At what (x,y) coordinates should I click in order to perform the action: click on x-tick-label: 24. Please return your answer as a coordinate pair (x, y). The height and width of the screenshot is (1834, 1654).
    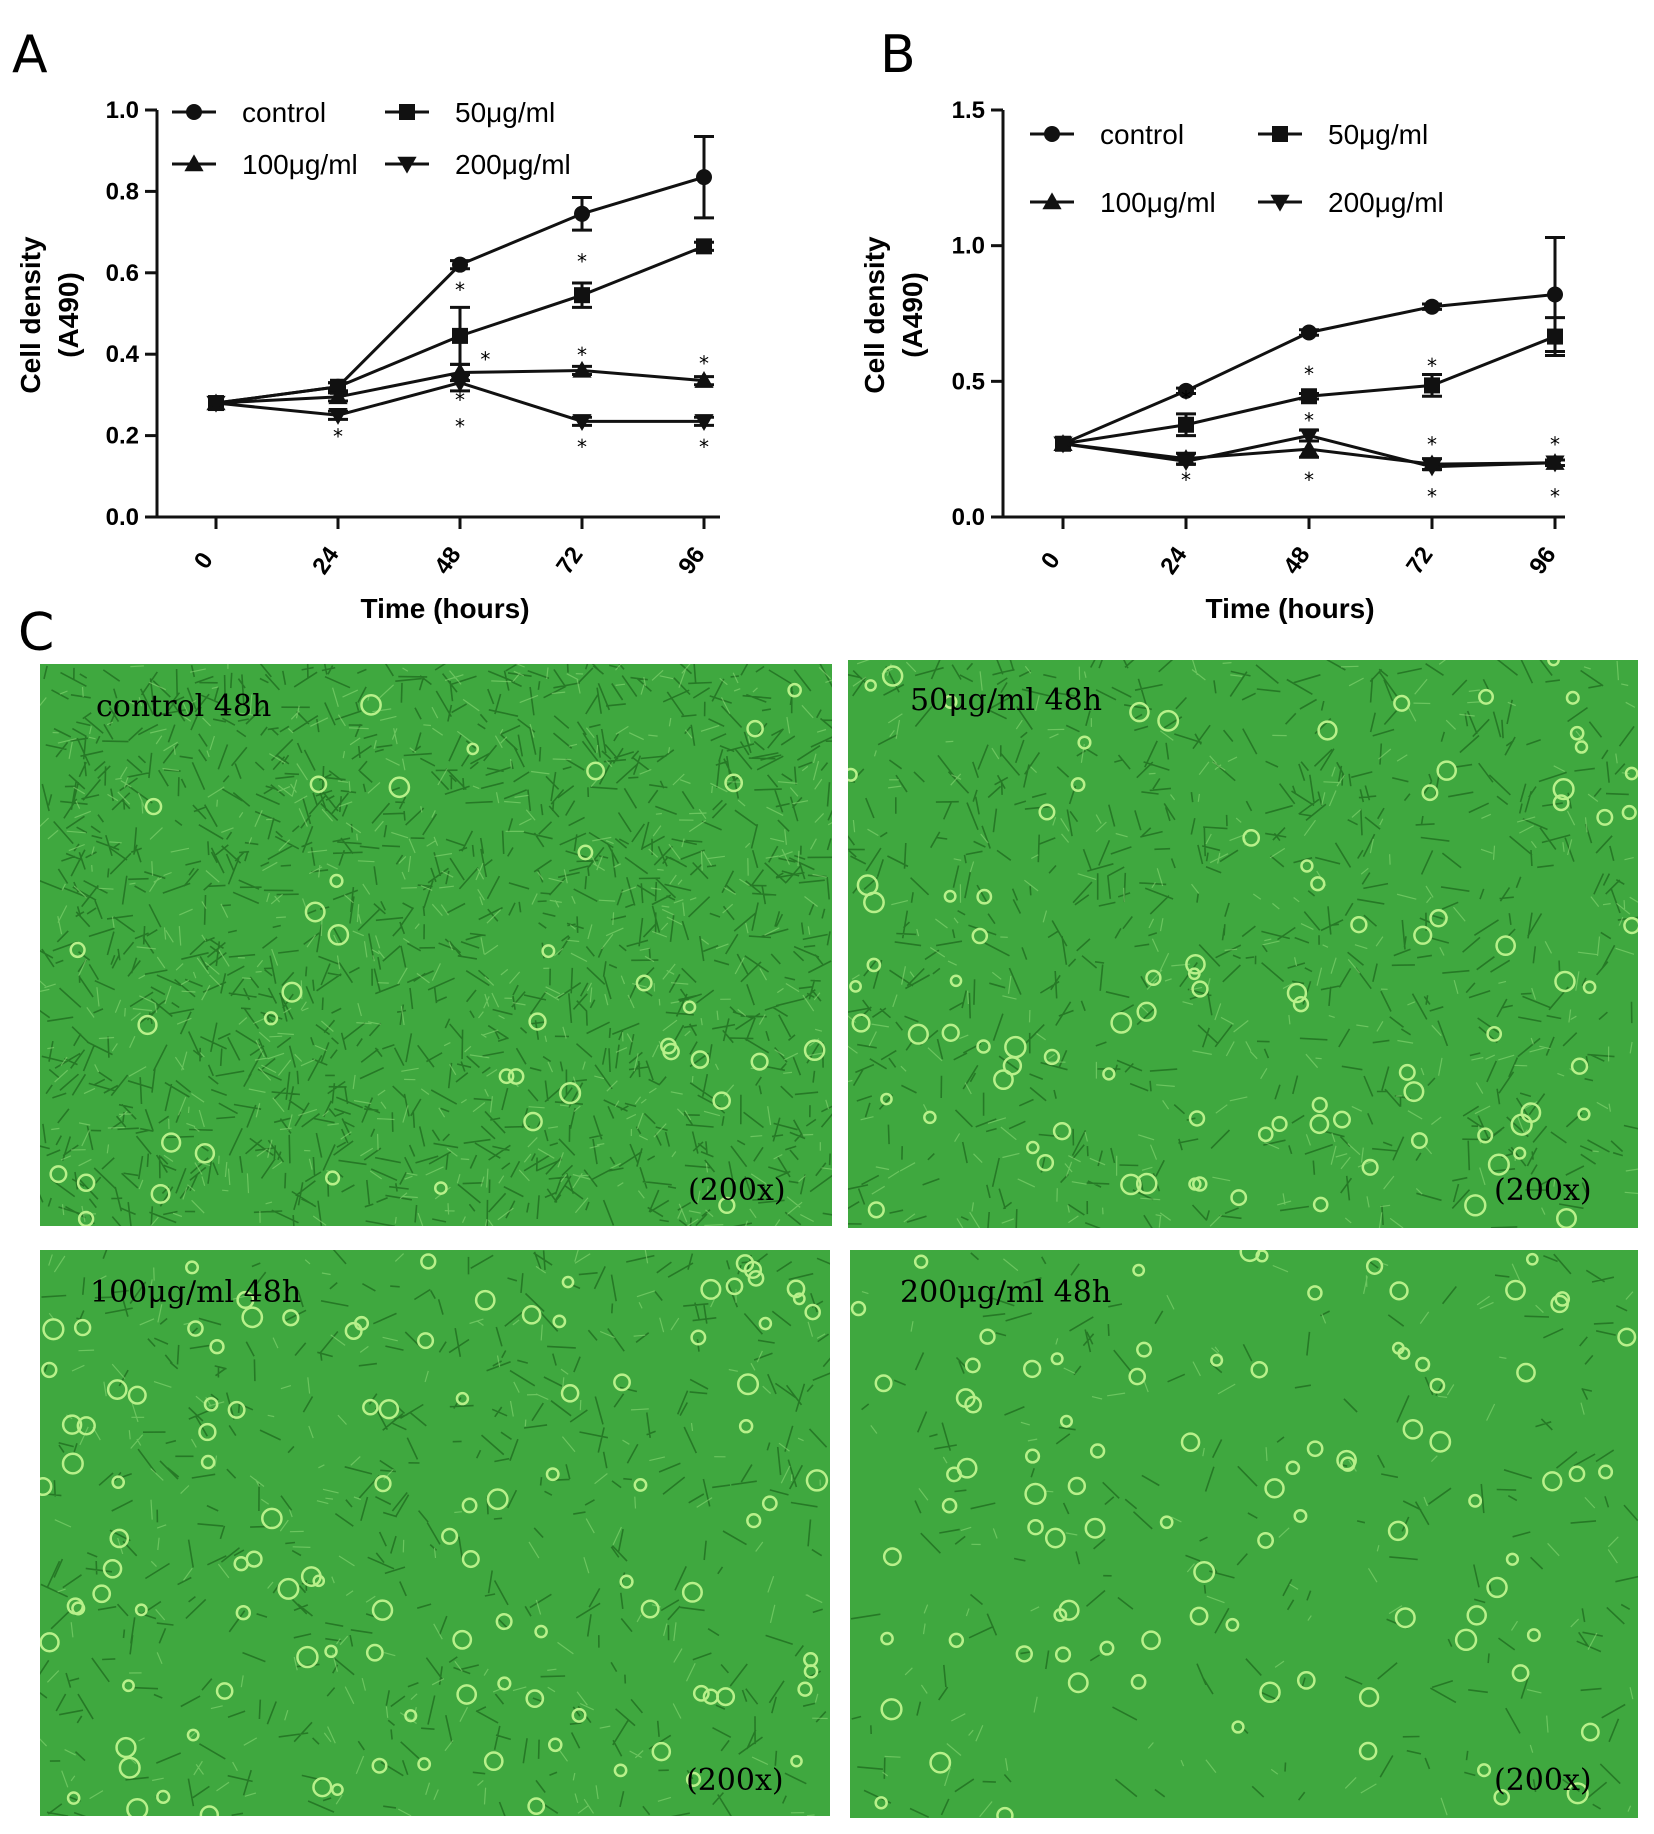
    Looking at the image, I should click on (1174, 560).